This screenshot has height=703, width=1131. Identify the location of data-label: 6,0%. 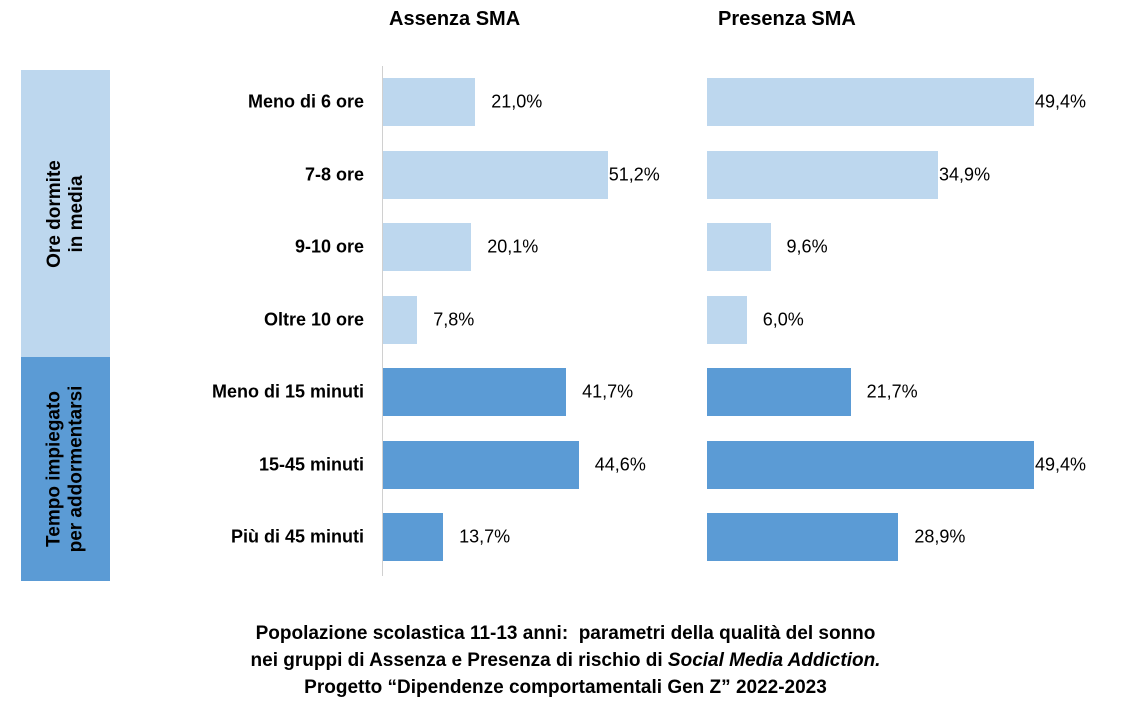
(783, 319).